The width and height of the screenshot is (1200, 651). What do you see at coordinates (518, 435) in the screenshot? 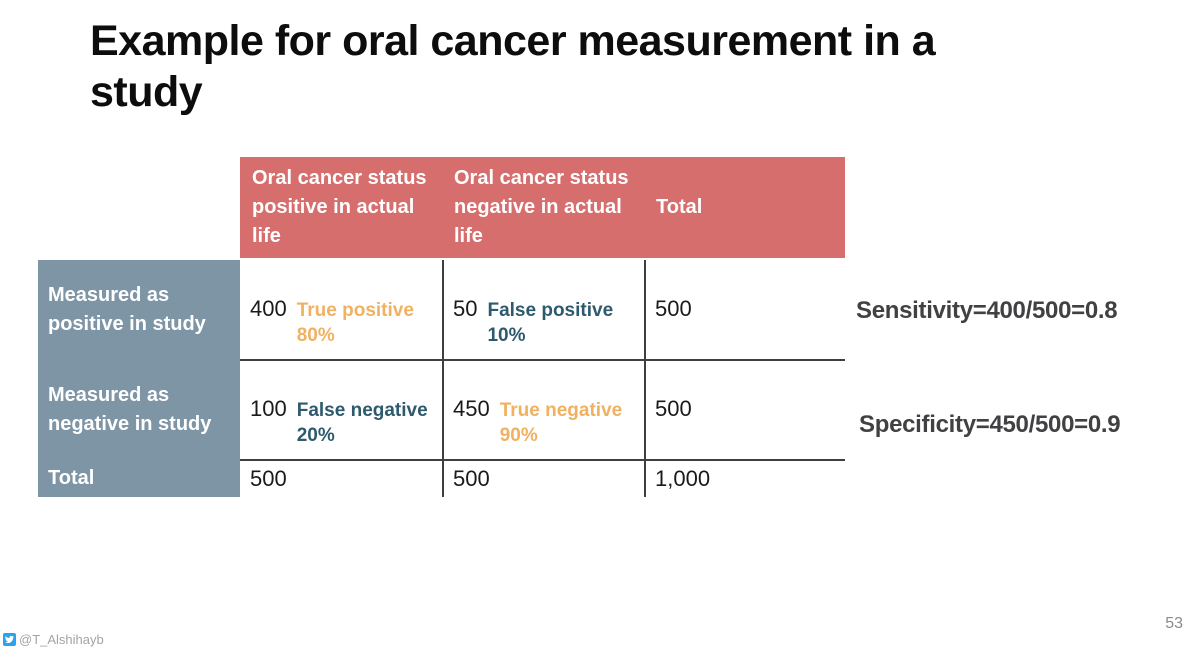
I see `cell-percent: 90%` at bounding box center [518, 435].